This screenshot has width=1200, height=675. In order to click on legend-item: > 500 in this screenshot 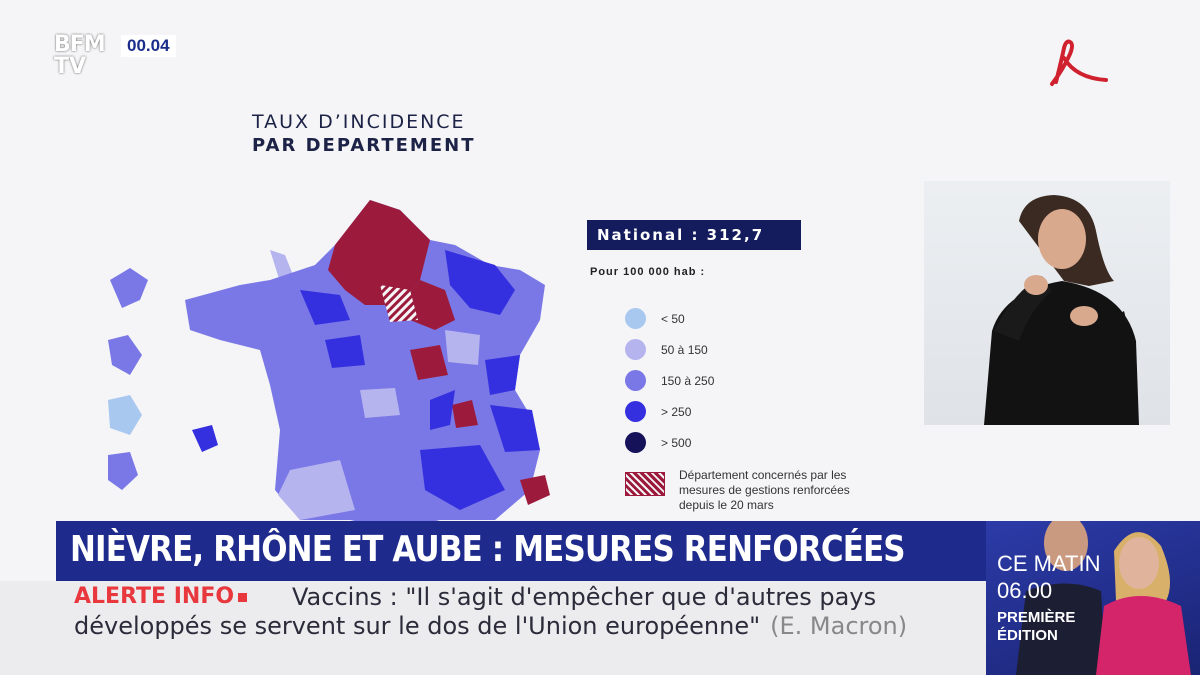, I will do `click(669, 442)`.